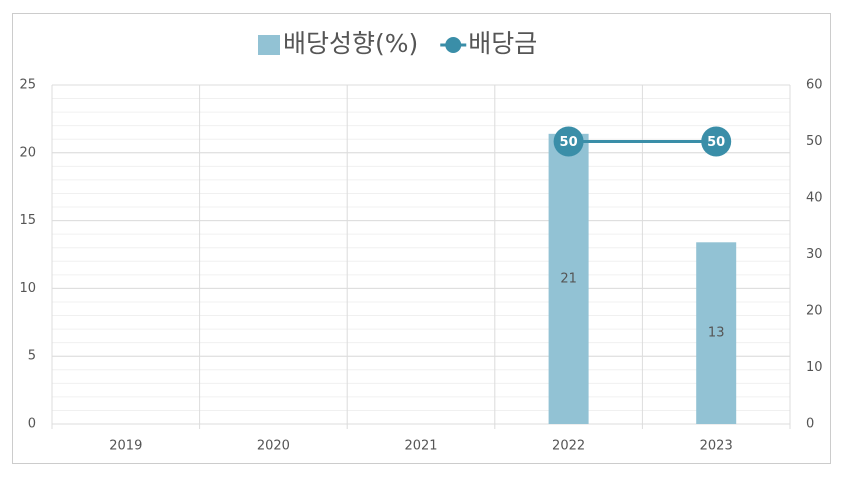 This screenshot has width=843, height=481. Describe the element at coordinates (814, 254) in the screenshot. I see `y2-tick-label: 30` at that location.